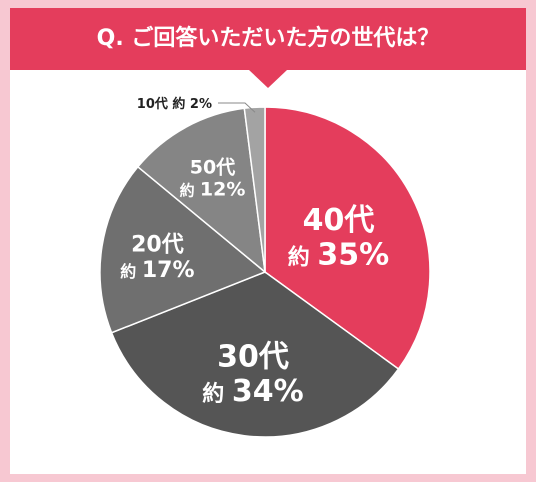 The image size is (536, 482). Describe the element at coordinates (174, 104) in the screenshot. I see `callout-label: 10代 約 2%` at that location.